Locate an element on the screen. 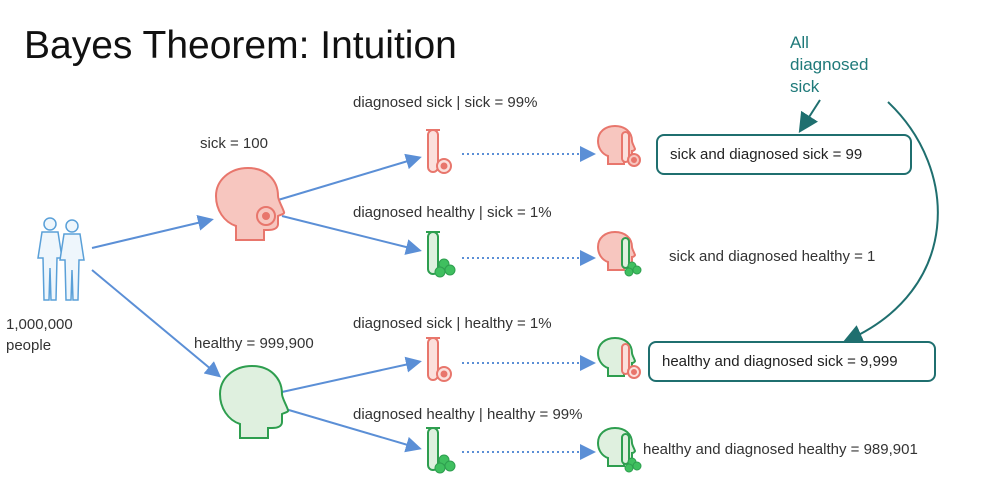  arrow-to-healthy is located at coordinates (156, 323).